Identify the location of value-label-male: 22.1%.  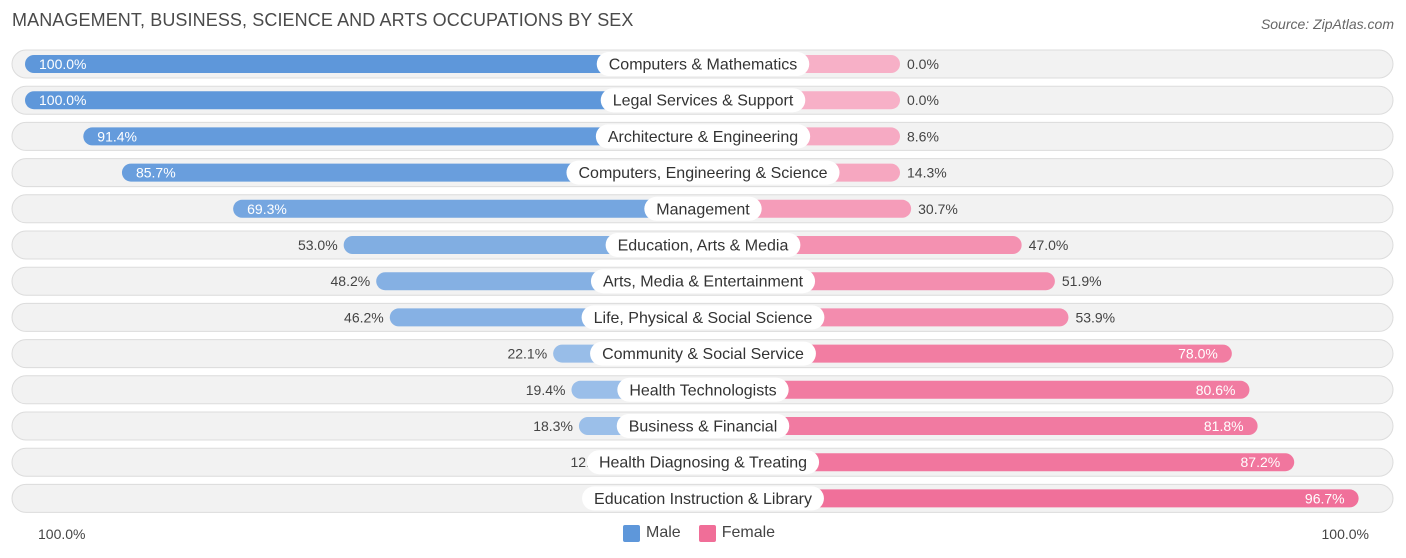
(527, 354).